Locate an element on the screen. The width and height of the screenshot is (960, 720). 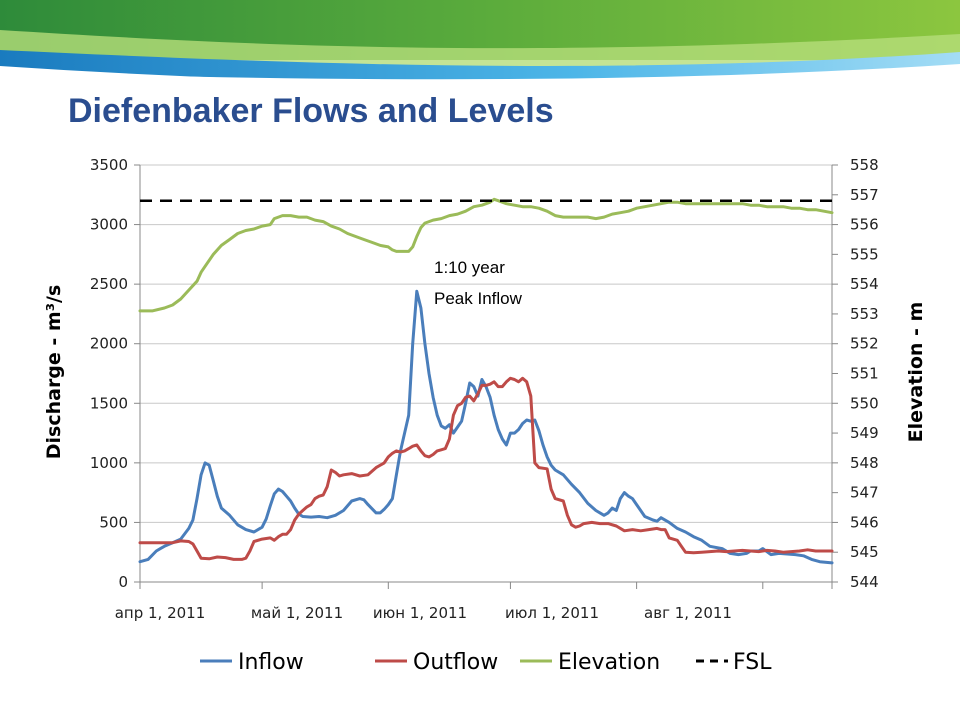
y-right-tick-label: 546 is located at coordinates (864, 522).